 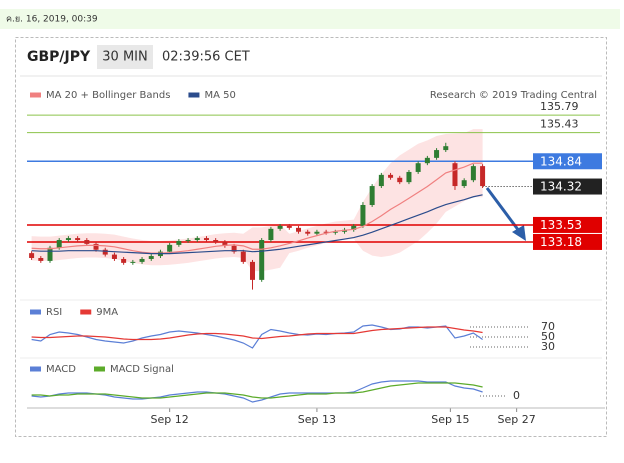 I want to click on date-bar, so click(x=310, y=19).